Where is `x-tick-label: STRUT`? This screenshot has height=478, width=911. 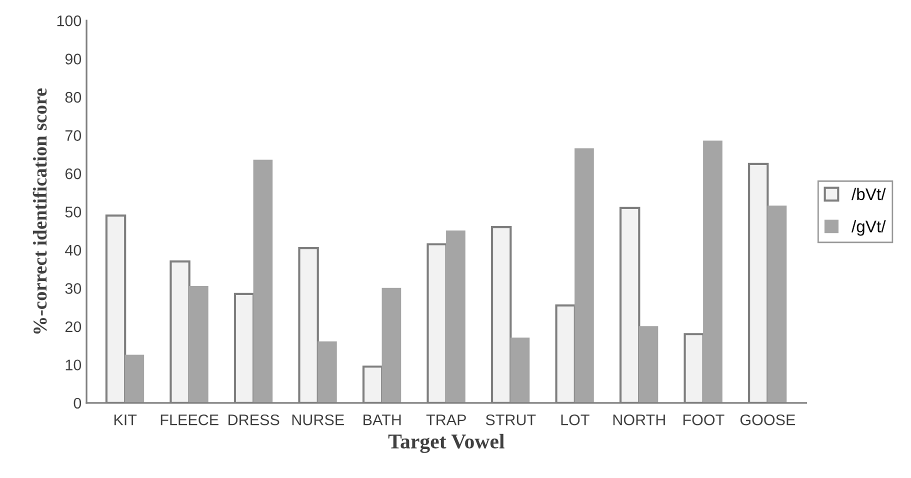
x-tick-label: STRUT is located at coordinates (511, 420).